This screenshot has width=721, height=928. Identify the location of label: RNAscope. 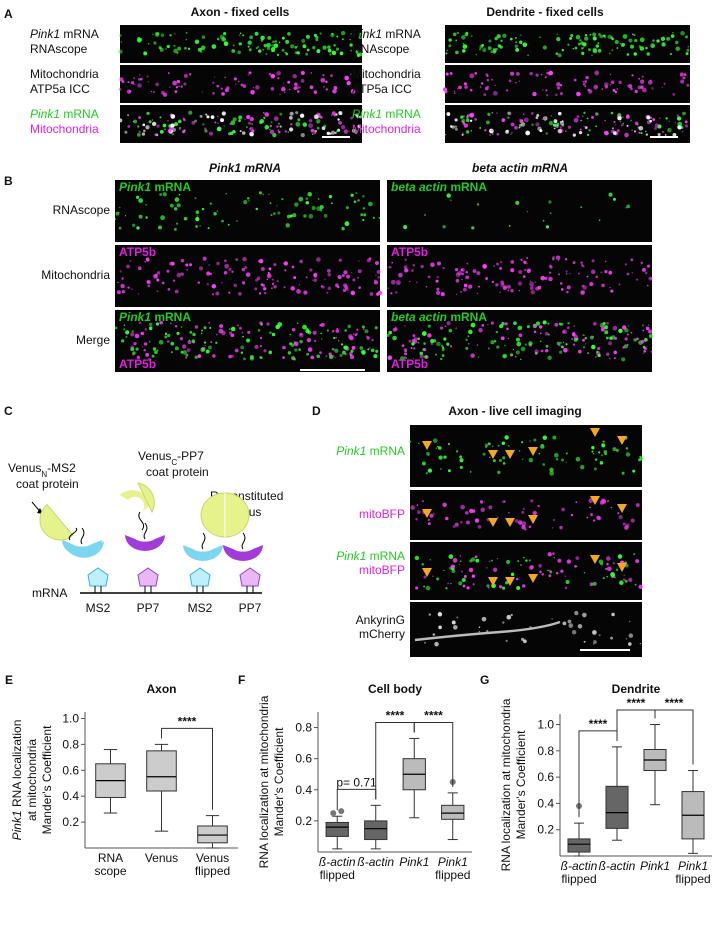
(59, 49).